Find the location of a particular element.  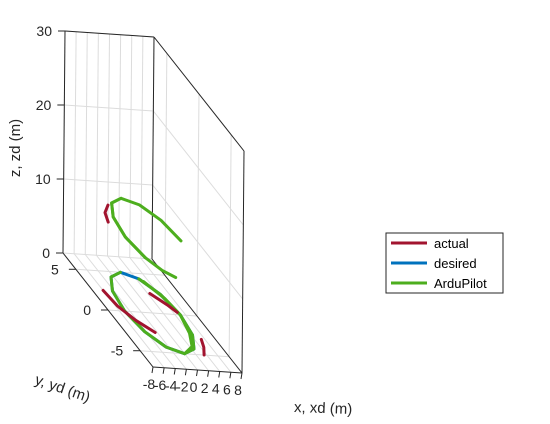

x-tick-label: -6 is located at coordinates (160, 385).